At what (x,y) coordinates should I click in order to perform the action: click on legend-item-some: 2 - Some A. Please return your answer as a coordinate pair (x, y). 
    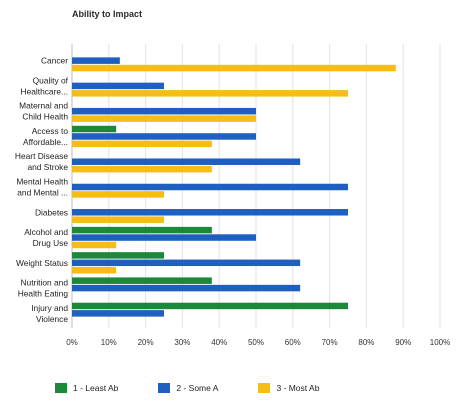
    Looking at the image, I should click on (188, 388).